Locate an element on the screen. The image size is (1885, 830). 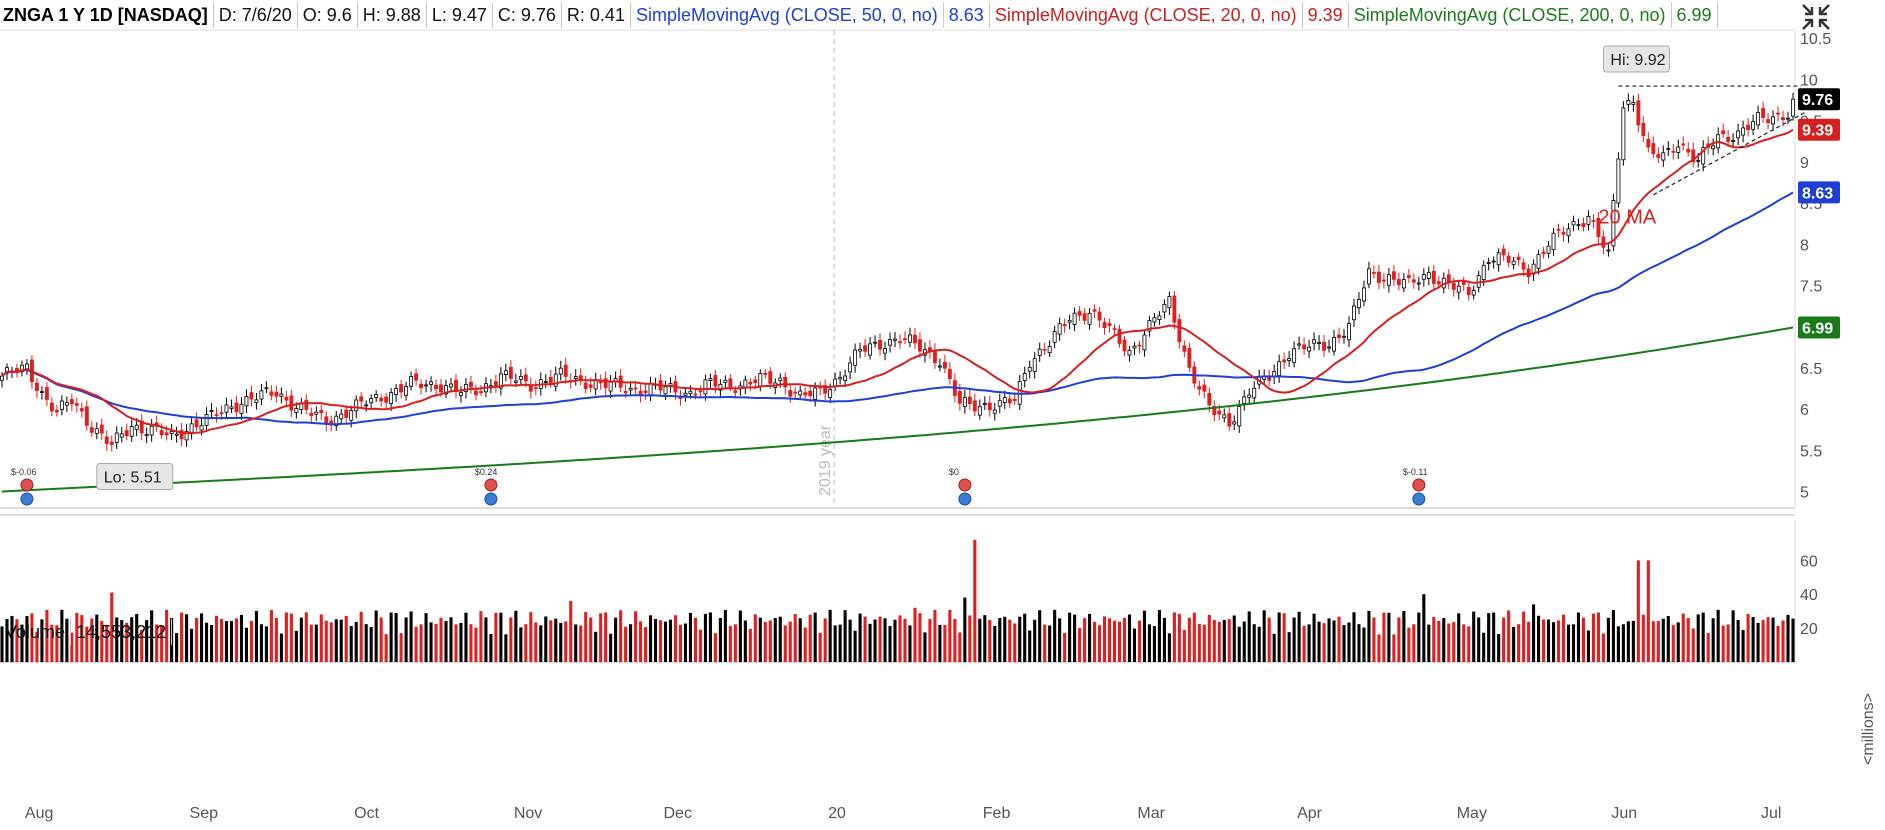
sma20-badge-bg is located at coordinates (1819, 129).